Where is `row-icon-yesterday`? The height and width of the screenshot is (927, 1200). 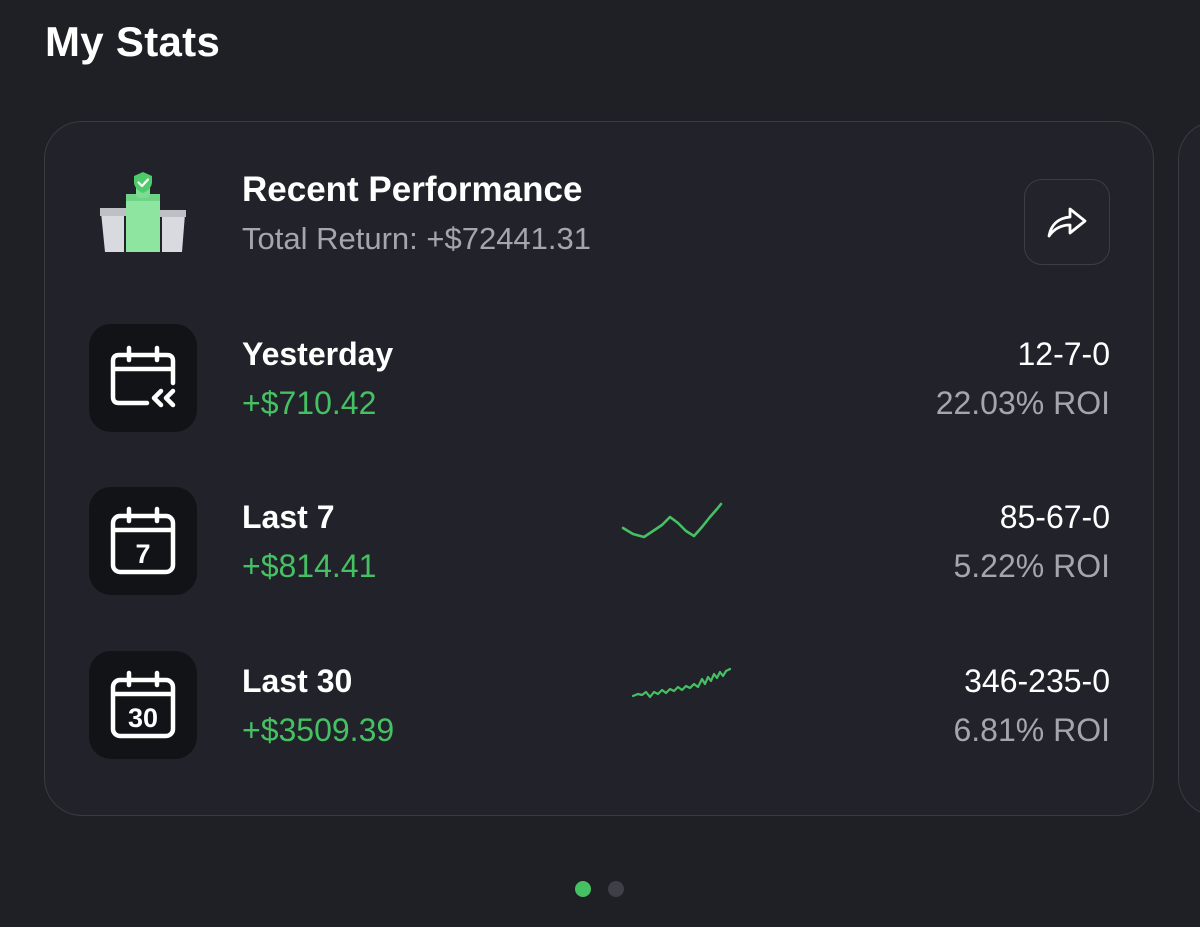 row-icon-yesterday is located at coordinates (143, 378).